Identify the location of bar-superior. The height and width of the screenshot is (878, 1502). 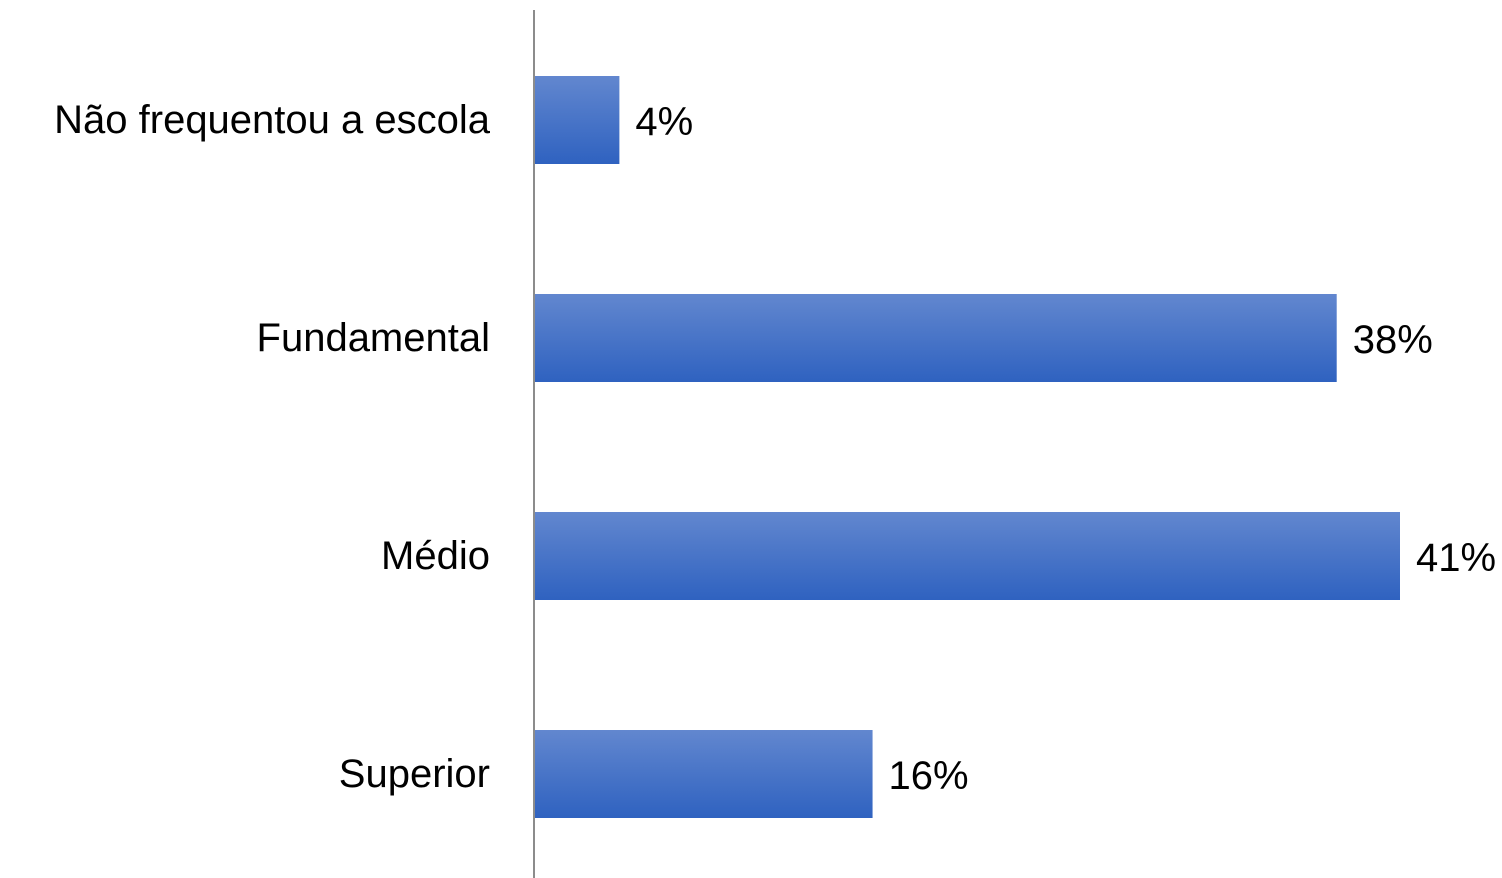
(704, 774).